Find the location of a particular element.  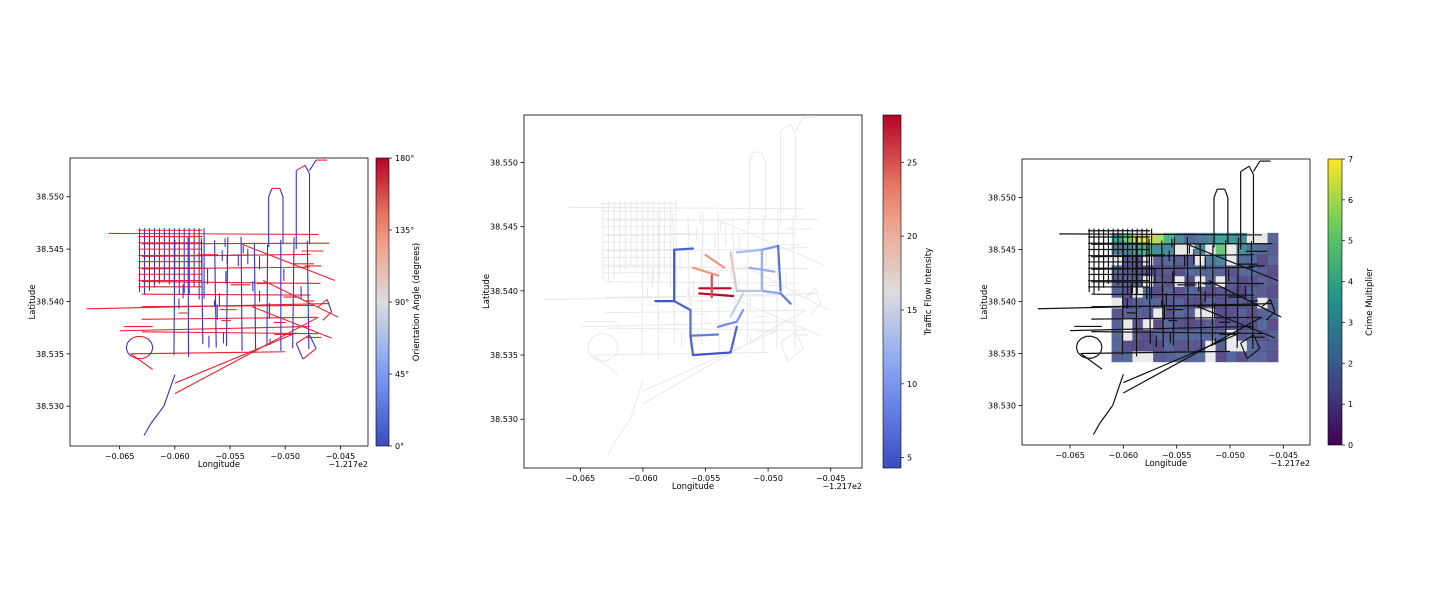

plot-frame is located at coordinates (693, 291).